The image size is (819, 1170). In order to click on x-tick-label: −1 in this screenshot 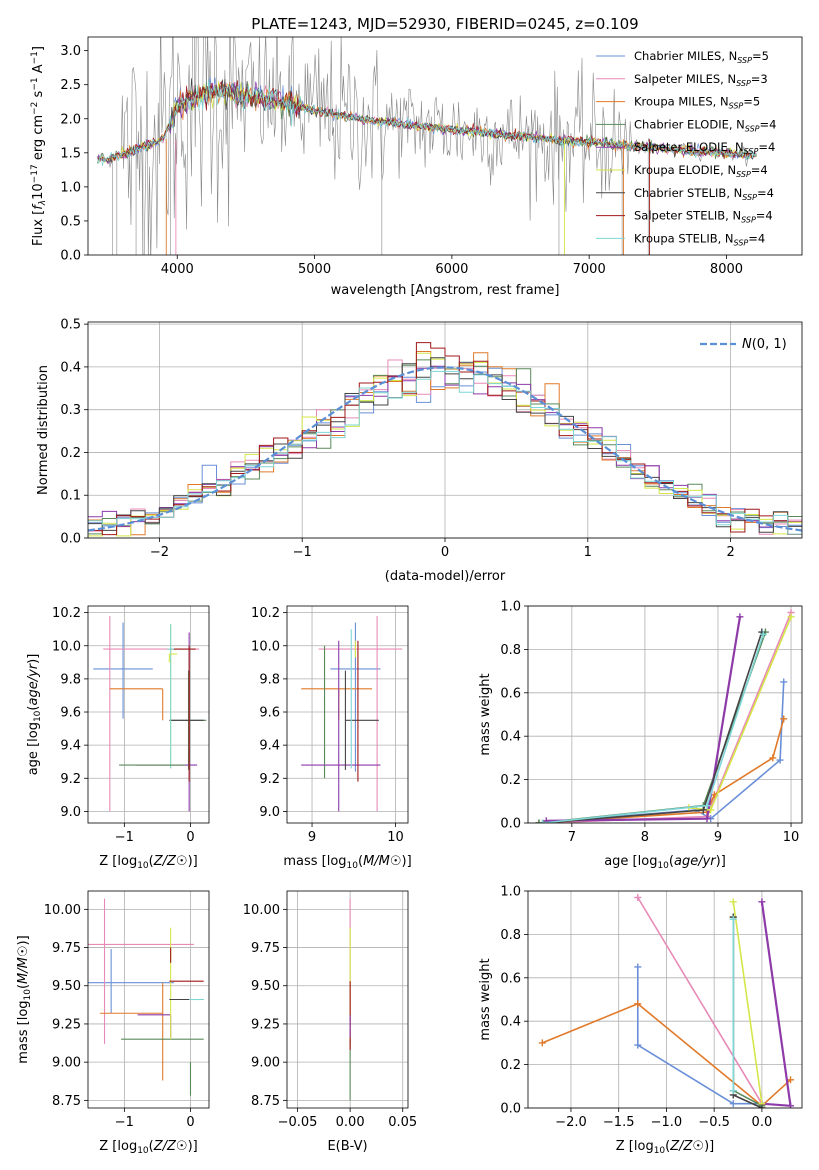, I will do `click(302, 552)`.